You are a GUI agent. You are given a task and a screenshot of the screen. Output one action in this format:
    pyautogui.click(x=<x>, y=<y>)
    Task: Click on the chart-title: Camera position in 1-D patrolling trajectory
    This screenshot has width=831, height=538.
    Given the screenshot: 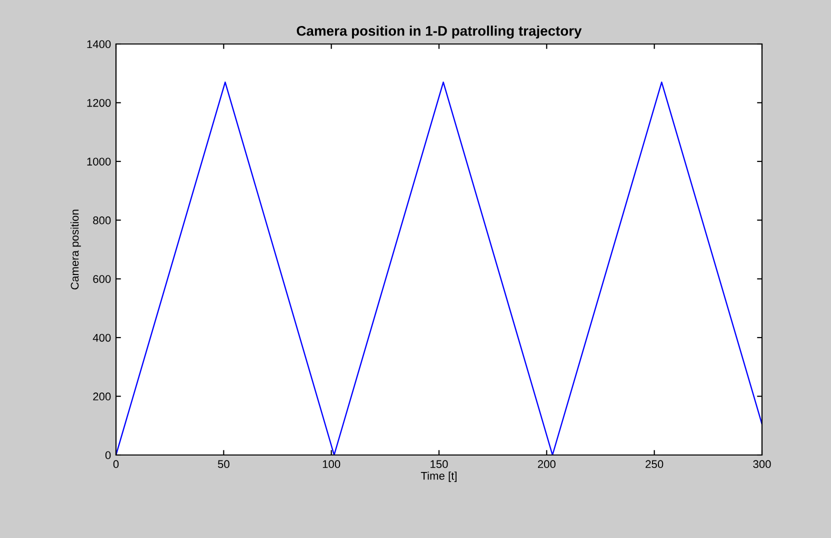 What is the action you would take?
    pyautogui.click(x=439, y=32)
    